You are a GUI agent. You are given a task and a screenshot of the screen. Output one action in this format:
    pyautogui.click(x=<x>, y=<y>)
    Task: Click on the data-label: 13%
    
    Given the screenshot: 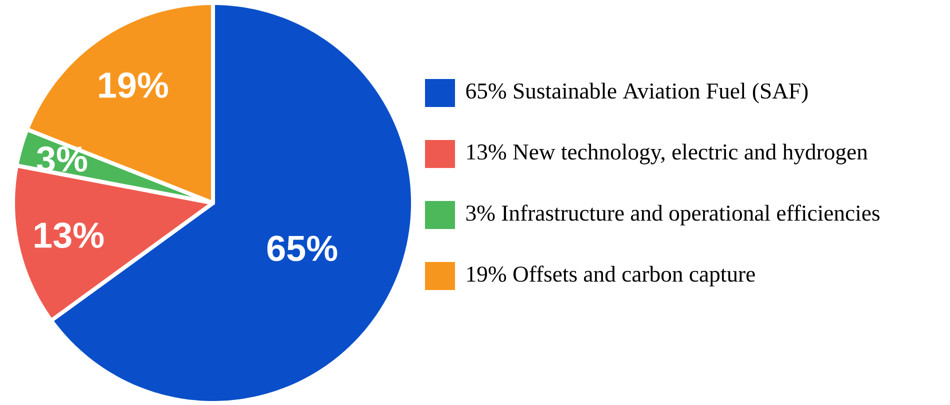 What is the action you would take?
    pyautogui.click(x=69, y=235)
    